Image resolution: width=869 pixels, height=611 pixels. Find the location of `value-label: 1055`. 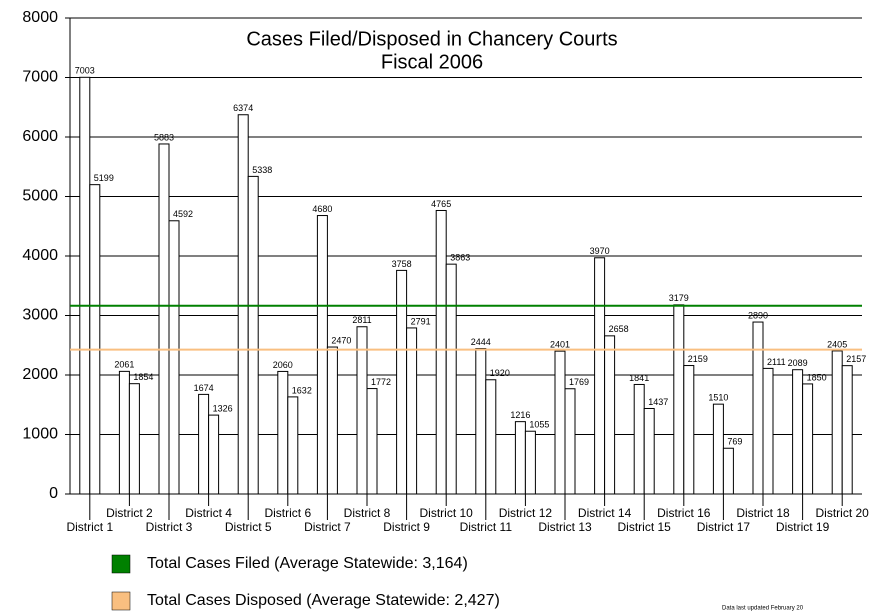

value-label: 1055 is located at coordinates (539, 425).